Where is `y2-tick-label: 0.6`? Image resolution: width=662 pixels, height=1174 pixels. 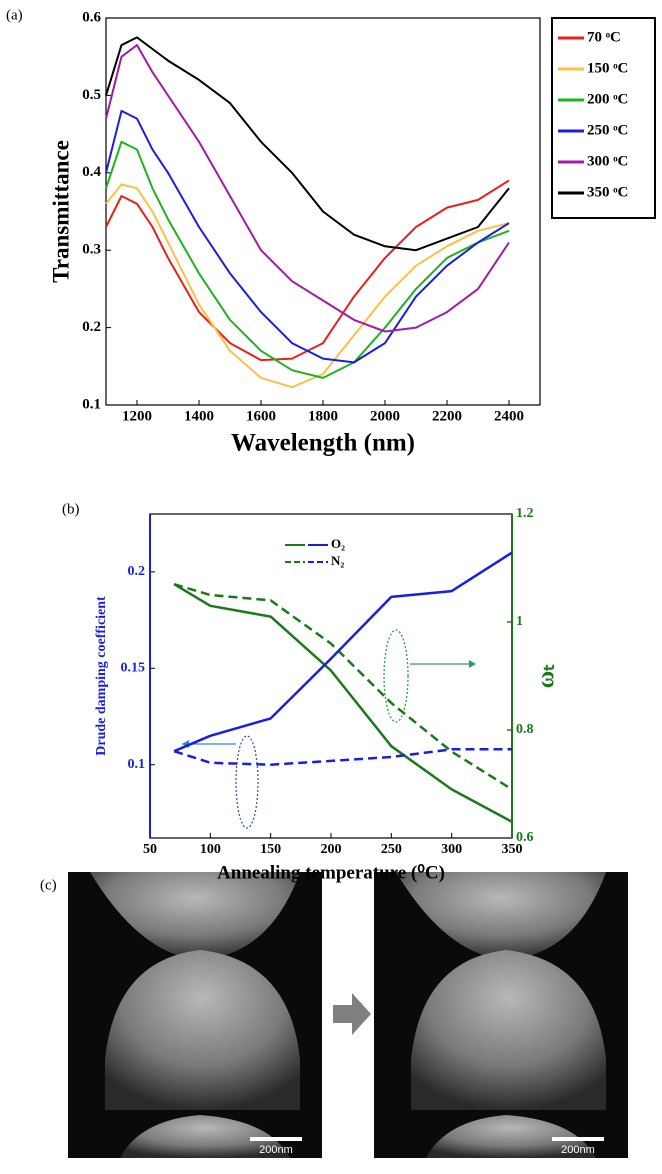
y2-tick-label: 0.6 is located at coordinates (525, 837).